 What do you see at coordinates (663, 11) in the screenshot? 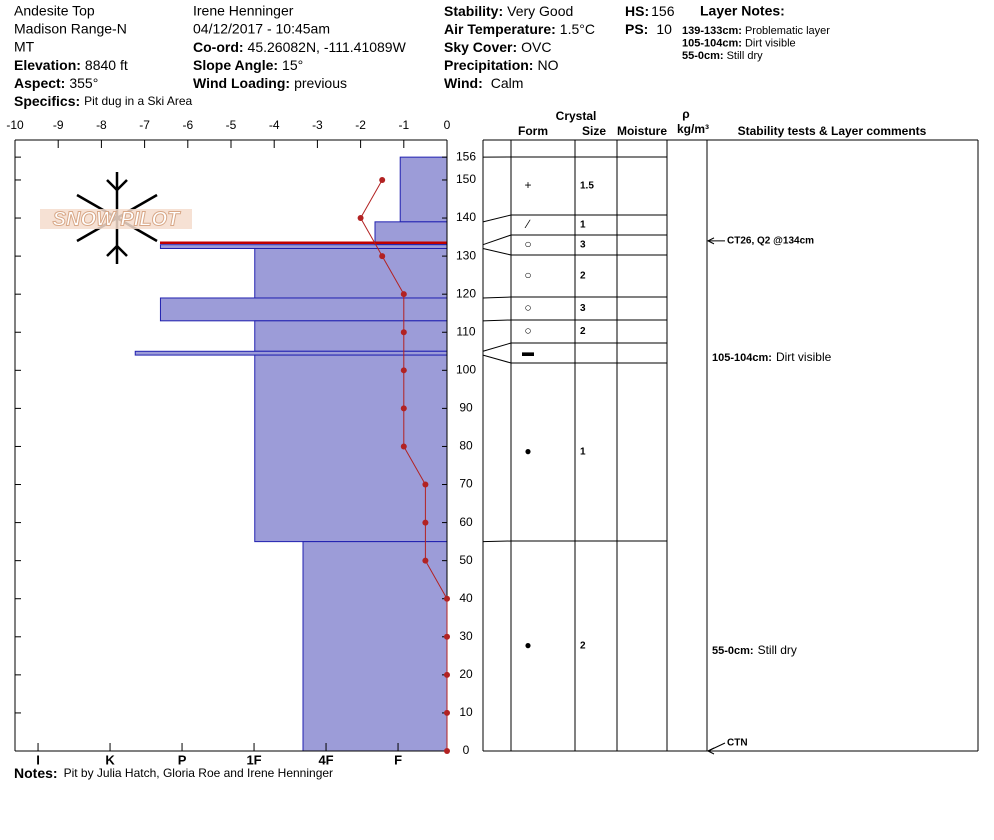
I see `field-value: 156` at bounding box center [663, 11].